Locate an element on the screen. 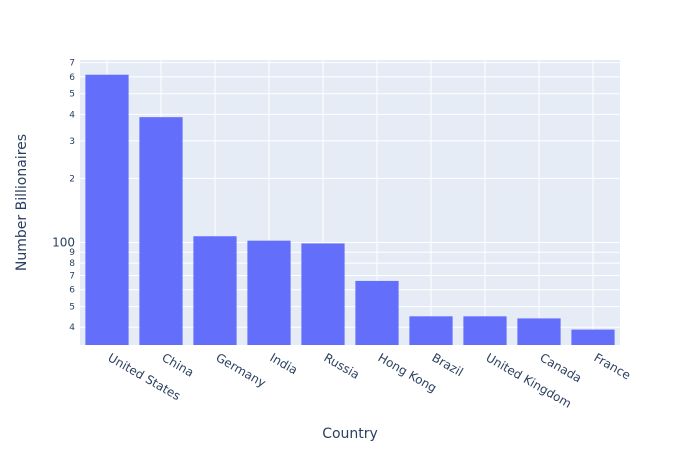 The image size is (700, 450). bar-china is located at coordinates (161, 231).